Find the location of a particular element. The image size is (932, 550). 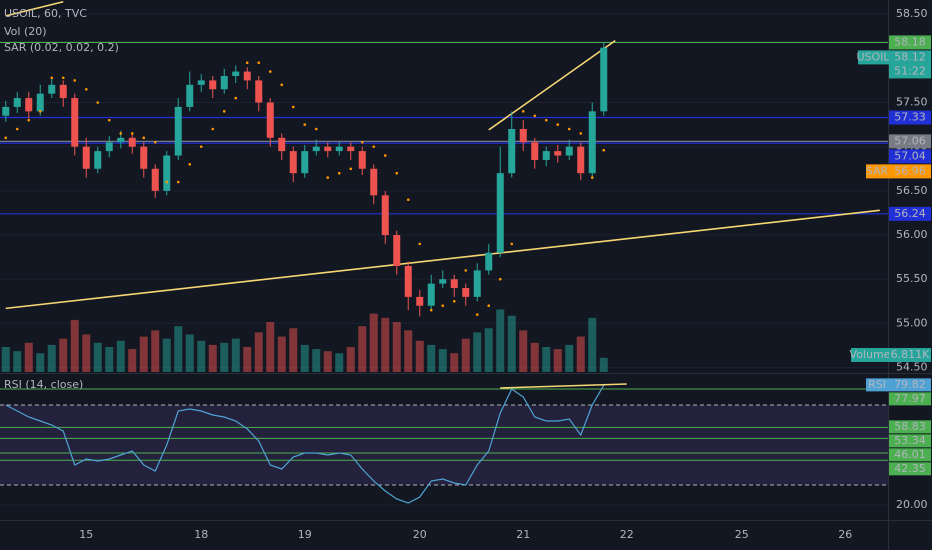

close-label: 58.12 is located at coordinates (910, 56).